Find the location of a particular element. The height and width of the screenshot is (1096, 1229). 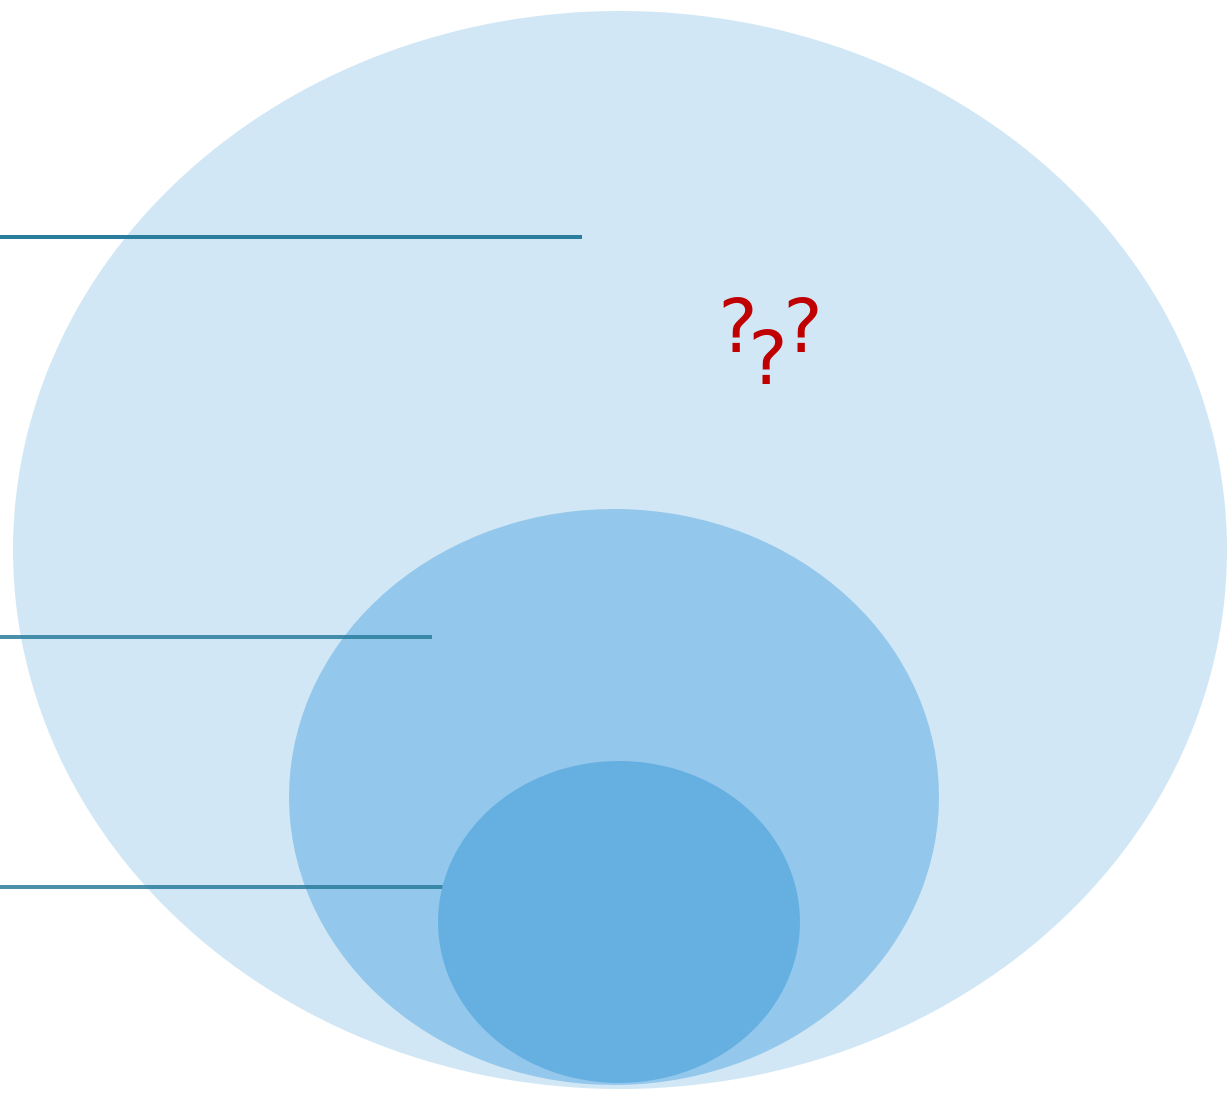

inner-ellipse is located at coordinates (619, 922).